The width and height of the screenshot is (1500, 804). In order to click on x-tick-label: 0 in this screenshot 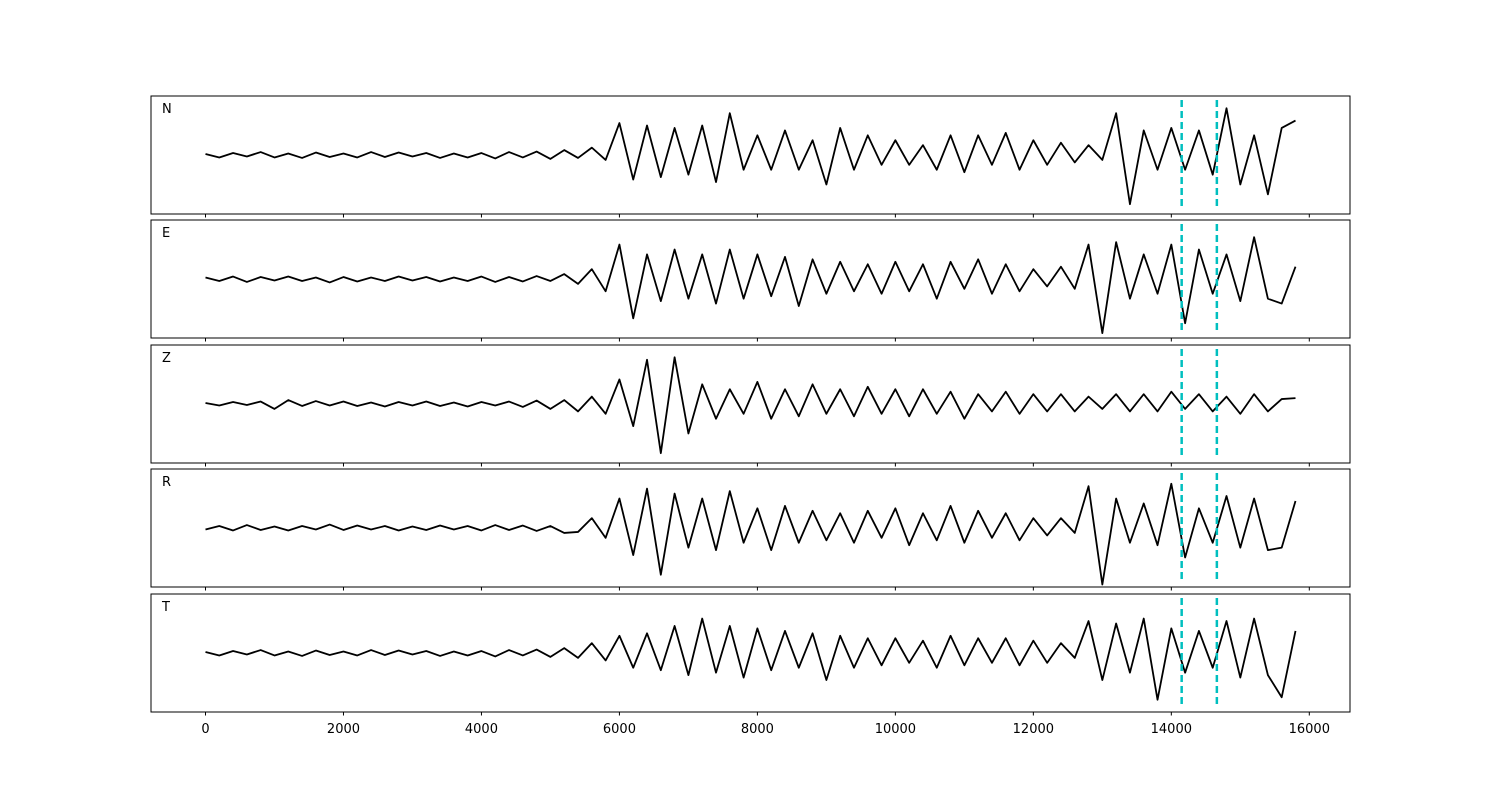, I will do `click(205, 729)`.